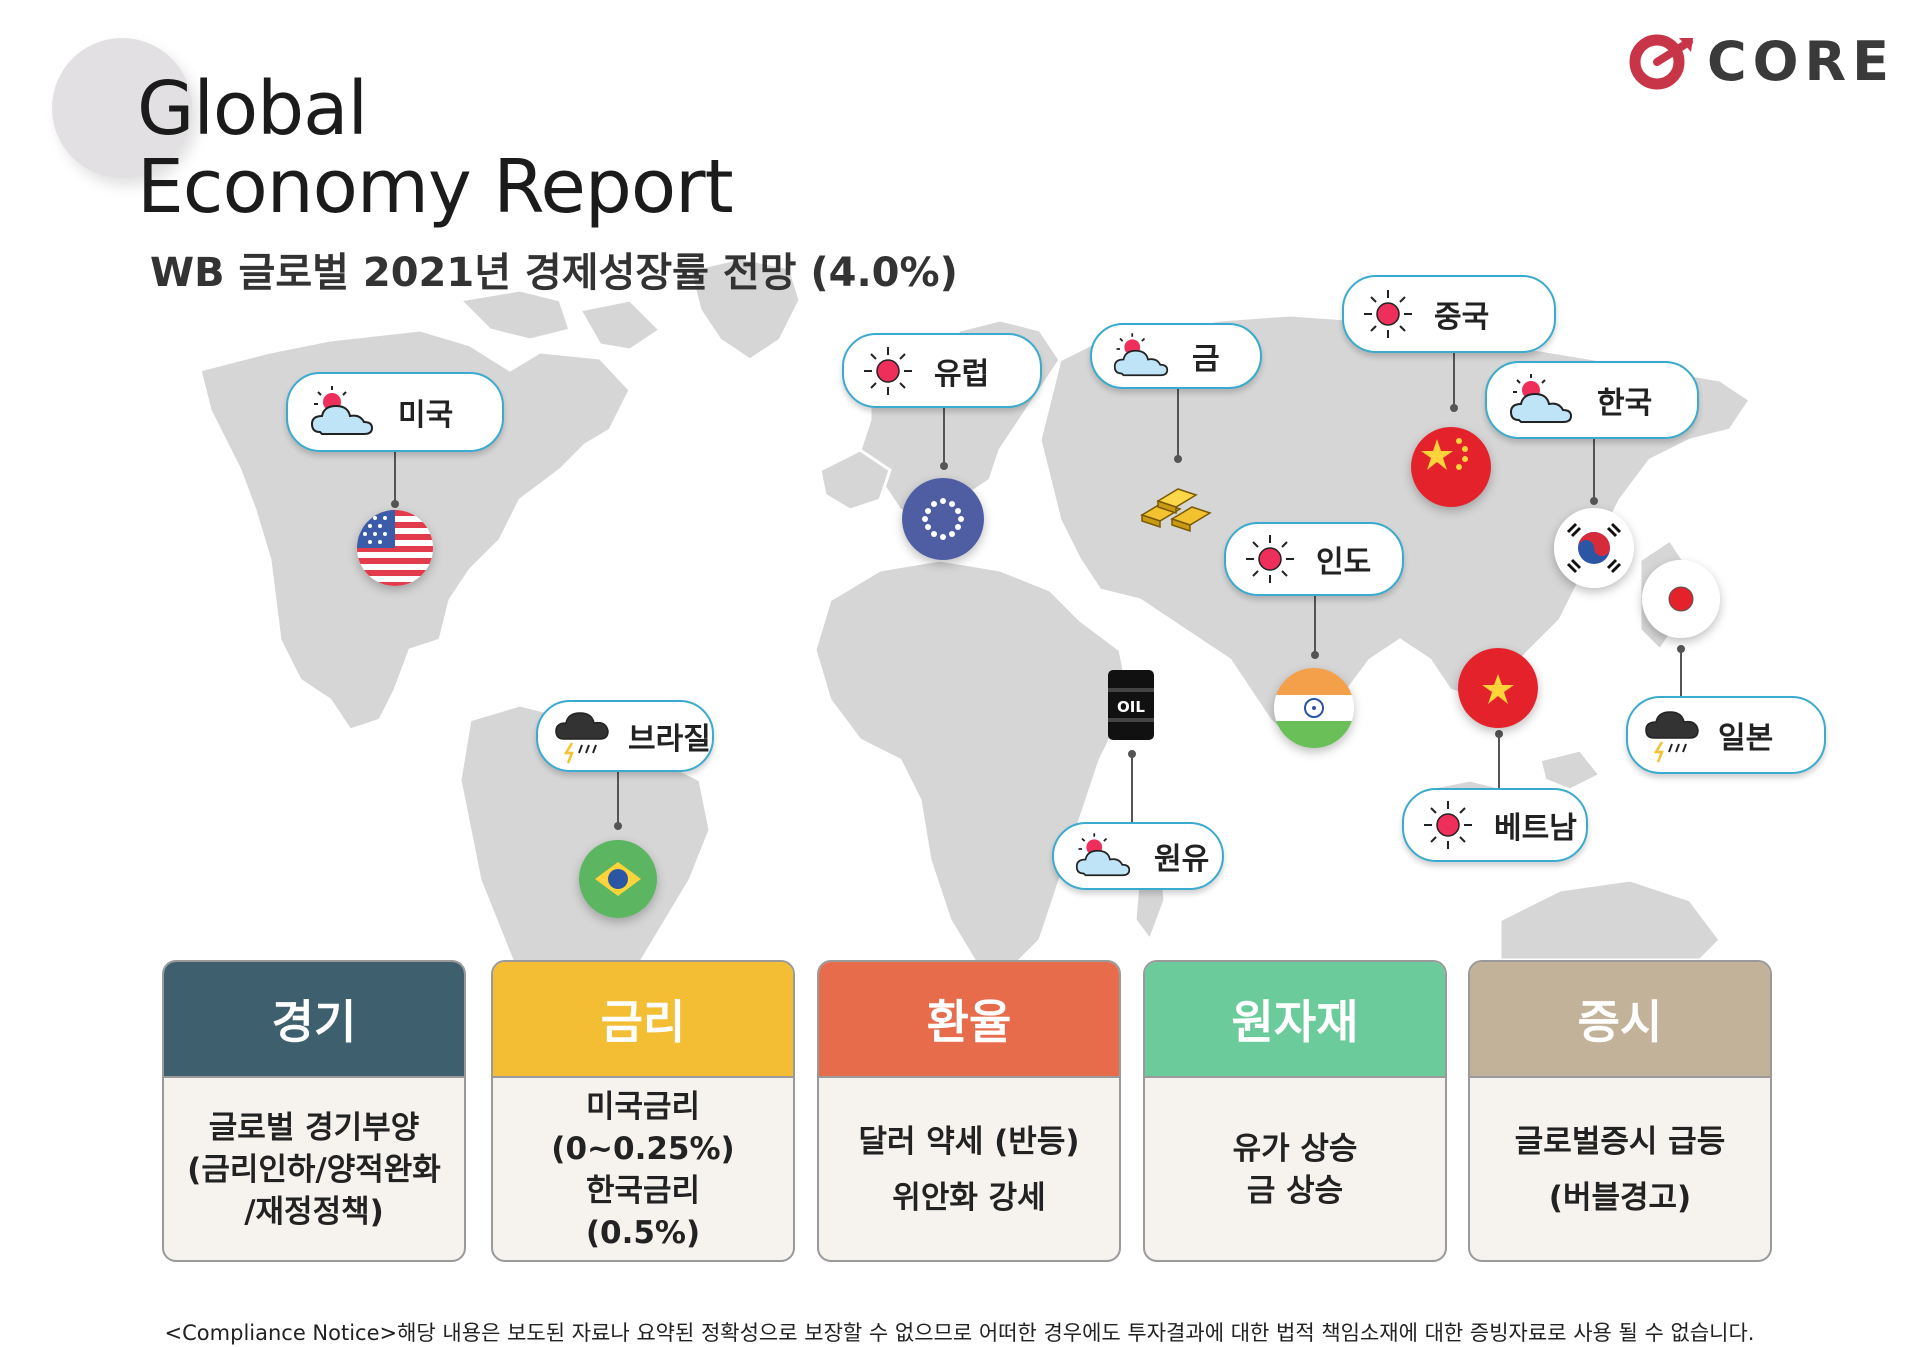  What do you see at coordinates (1620, 1020) in the screenshot?
I see `card-title: 증시` at bounding box center [1620, 1020].